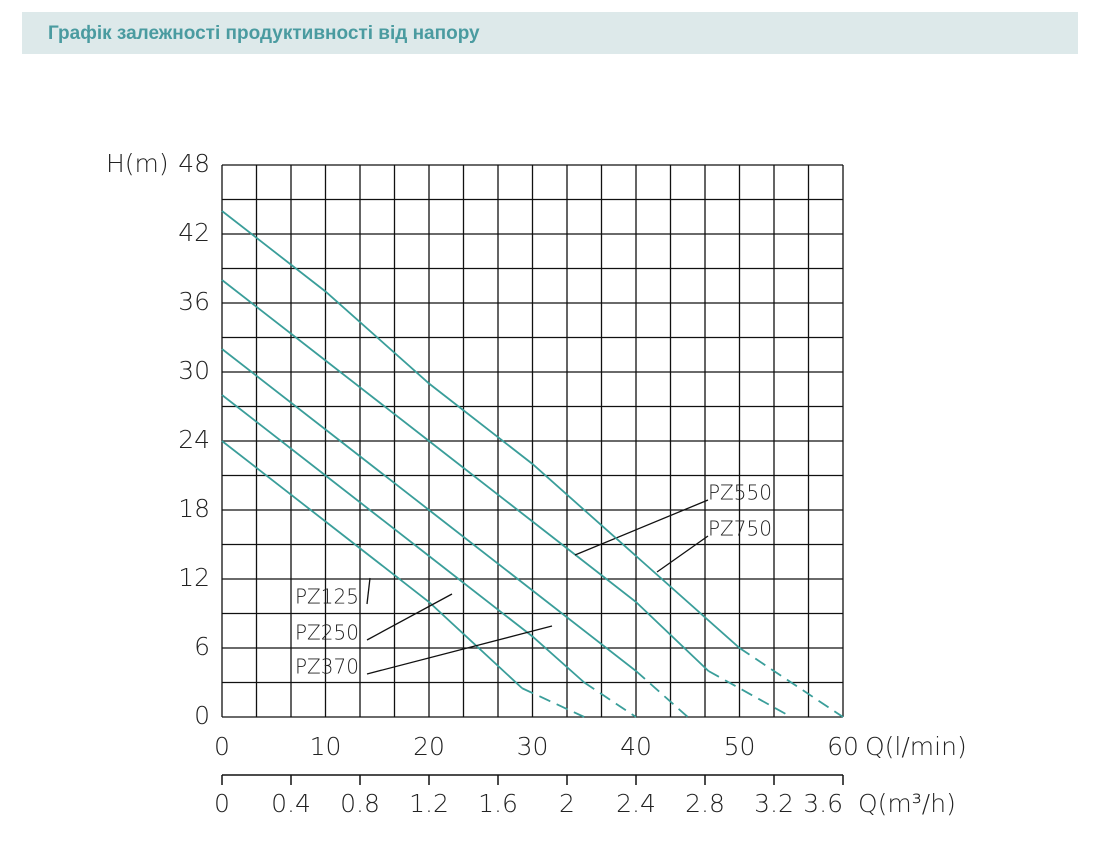 The height and width of the screenshot is (845, 1100). I want to click on series-label: PZ125, so click(327, 597).